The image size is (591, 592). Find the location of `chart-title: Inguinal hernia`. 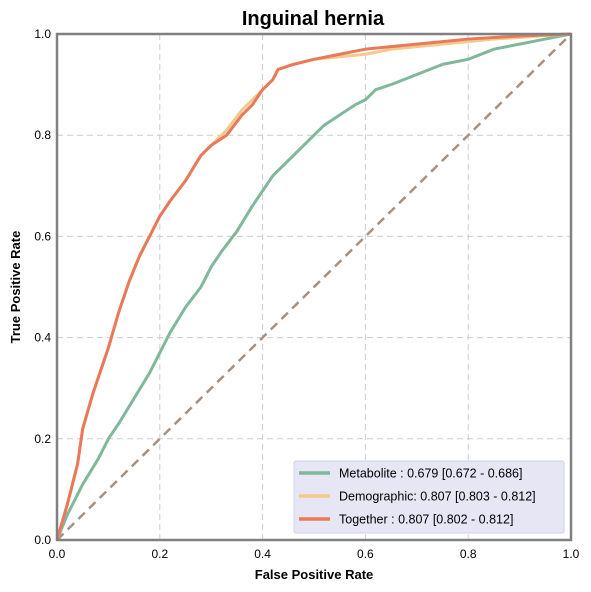

chart-title: Inguinal hernia is located at coordinates (313, 19).